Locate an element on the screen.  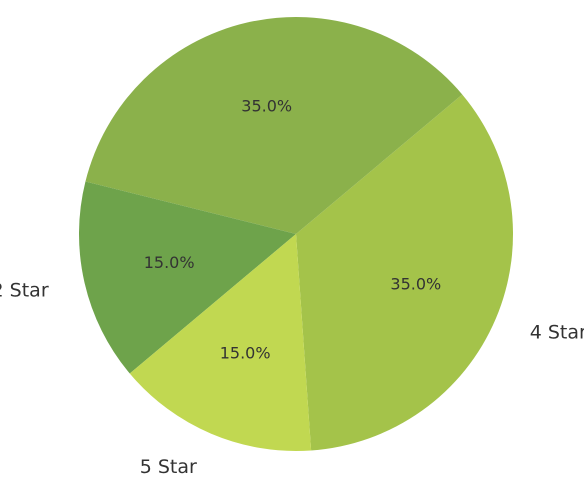
category-label: 5 Star is located at coordinates (168, 467).